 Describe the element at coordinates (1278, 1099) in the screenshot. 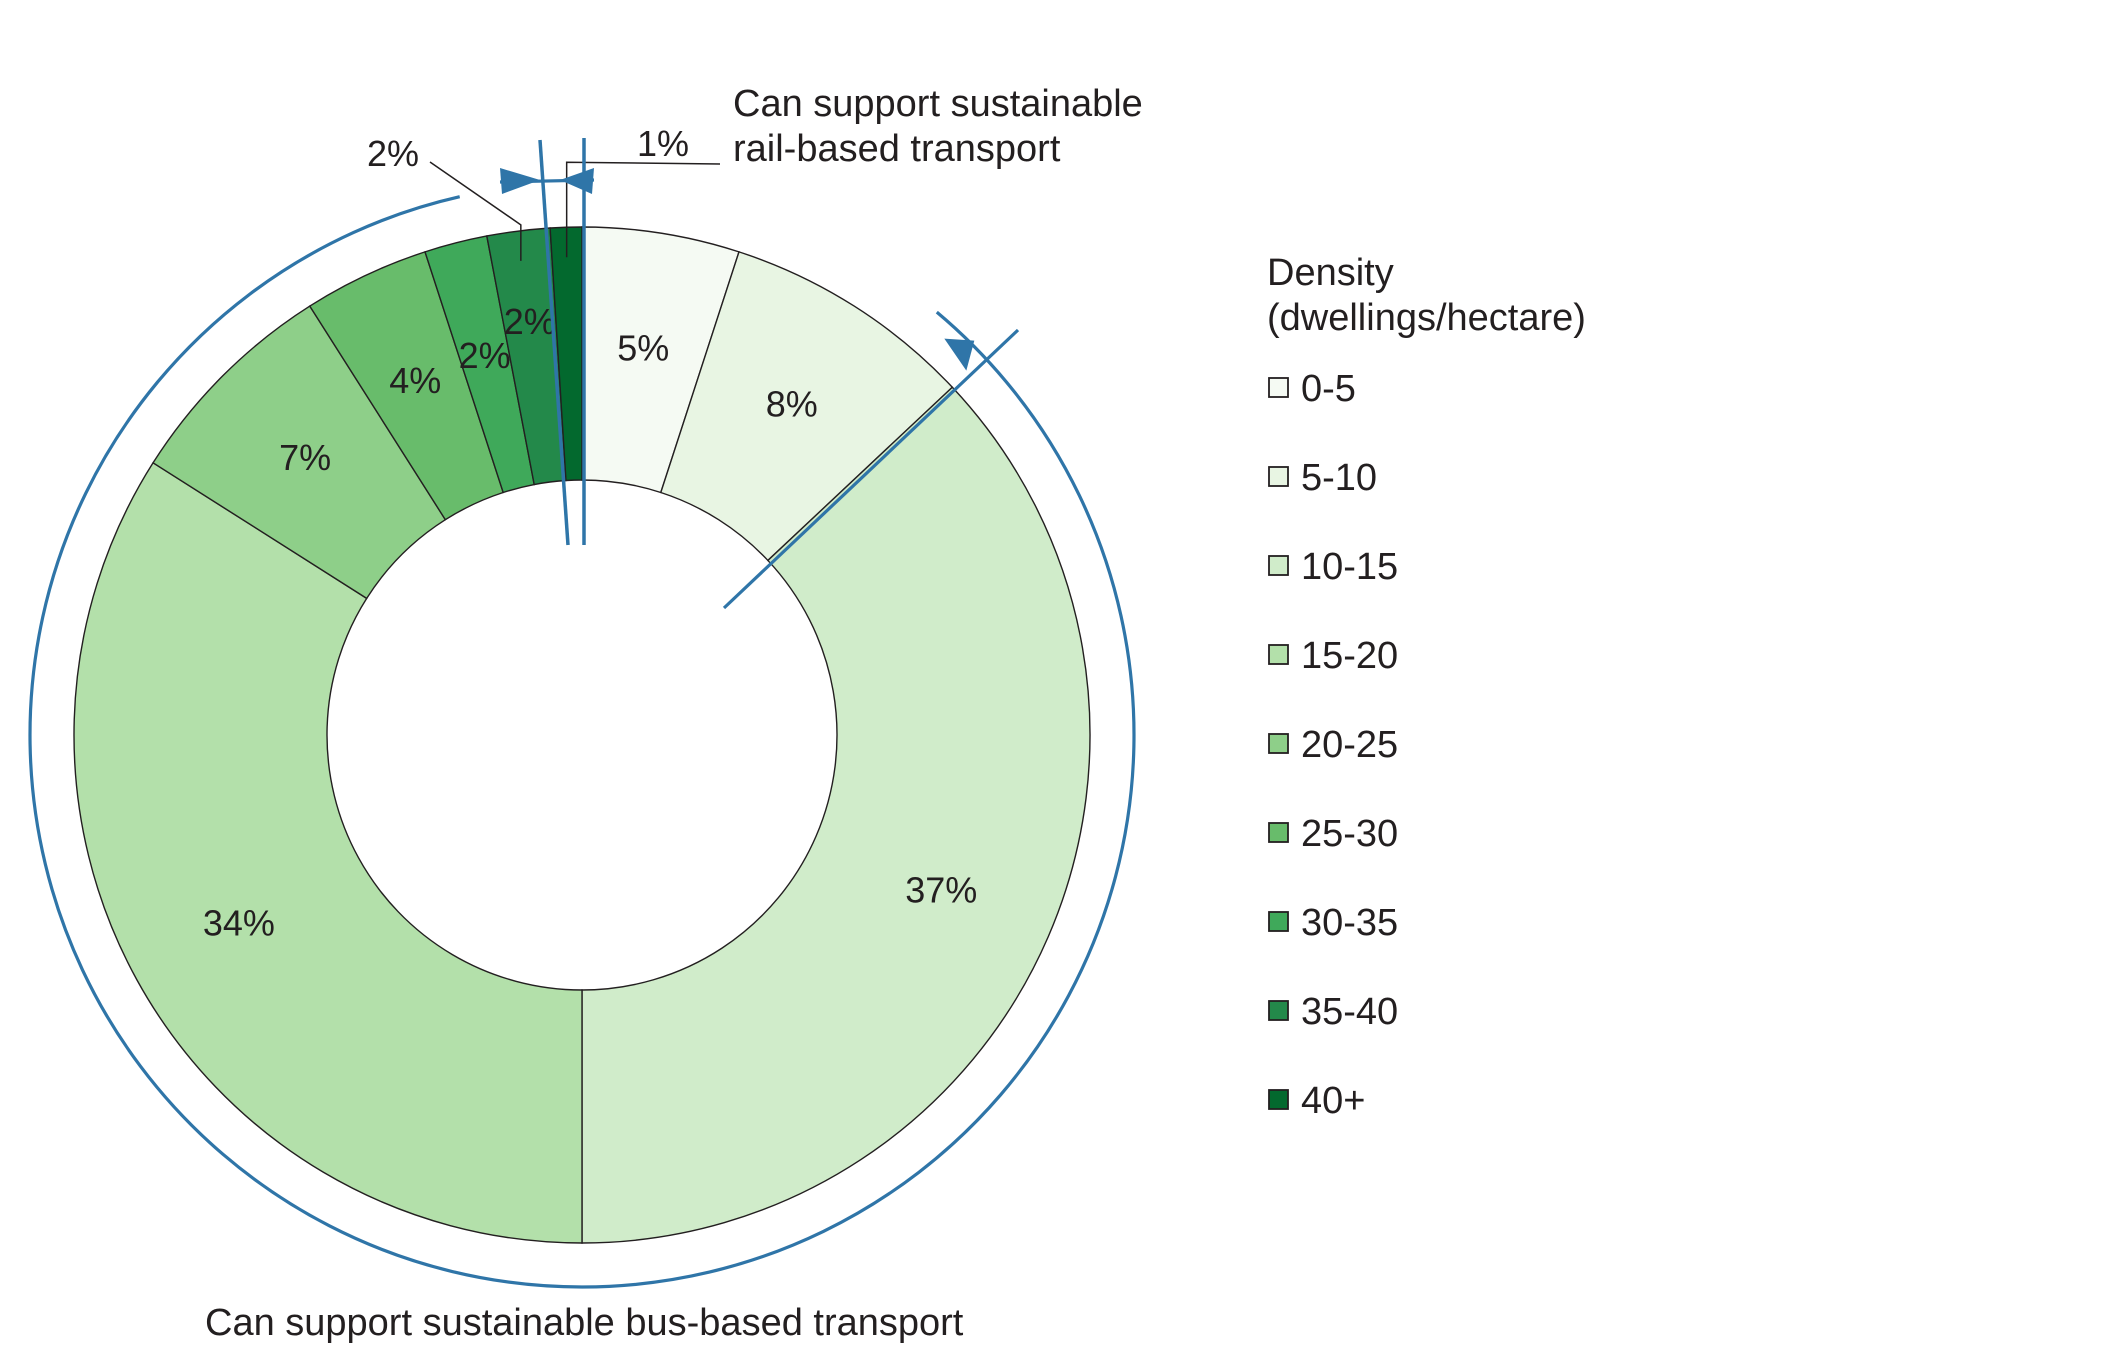

I see `legend-swatch-40+` at that location.